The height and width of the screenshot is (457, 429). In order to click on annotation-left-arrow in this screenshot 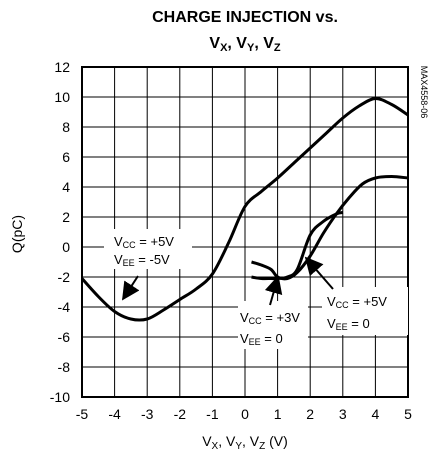, I will do `click(131, 288)`.